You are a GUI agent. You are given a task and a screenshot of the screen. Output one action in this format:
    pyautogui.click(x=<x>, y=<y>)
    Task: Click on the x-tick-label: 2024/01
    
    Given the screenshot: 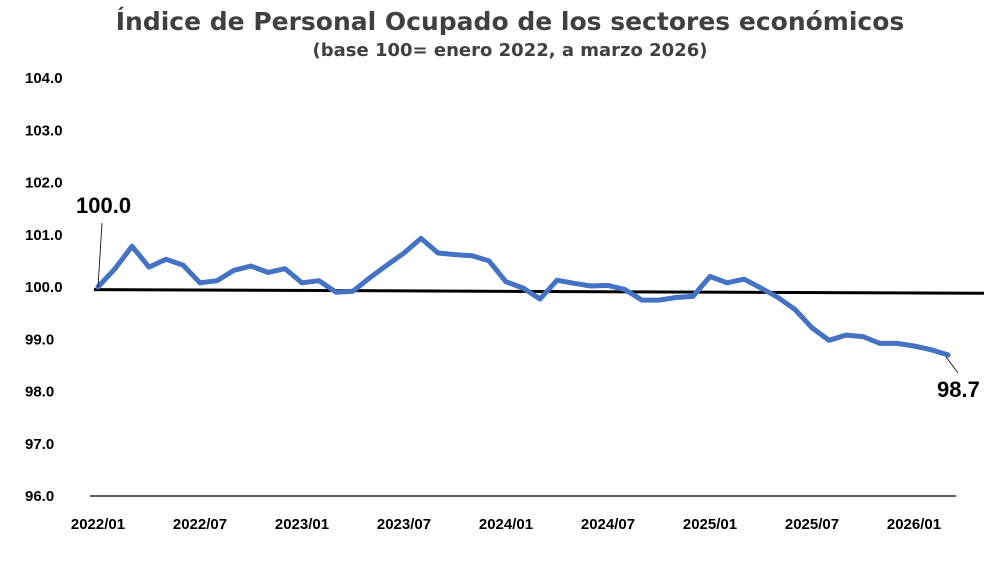 What is the action you would take?
    pyautogui.click(x=506, y=524)
    